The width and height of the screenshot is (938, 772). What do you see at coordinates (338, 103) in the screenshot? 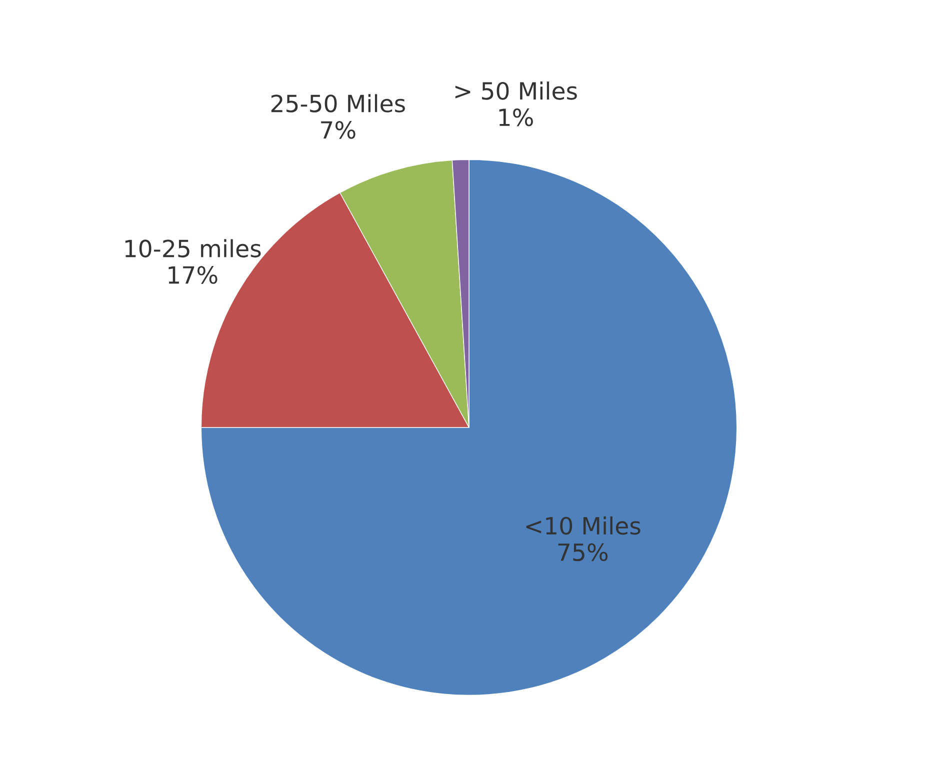
I see `slice-label: 25-50 Miles` at bounding box center [338, 103].